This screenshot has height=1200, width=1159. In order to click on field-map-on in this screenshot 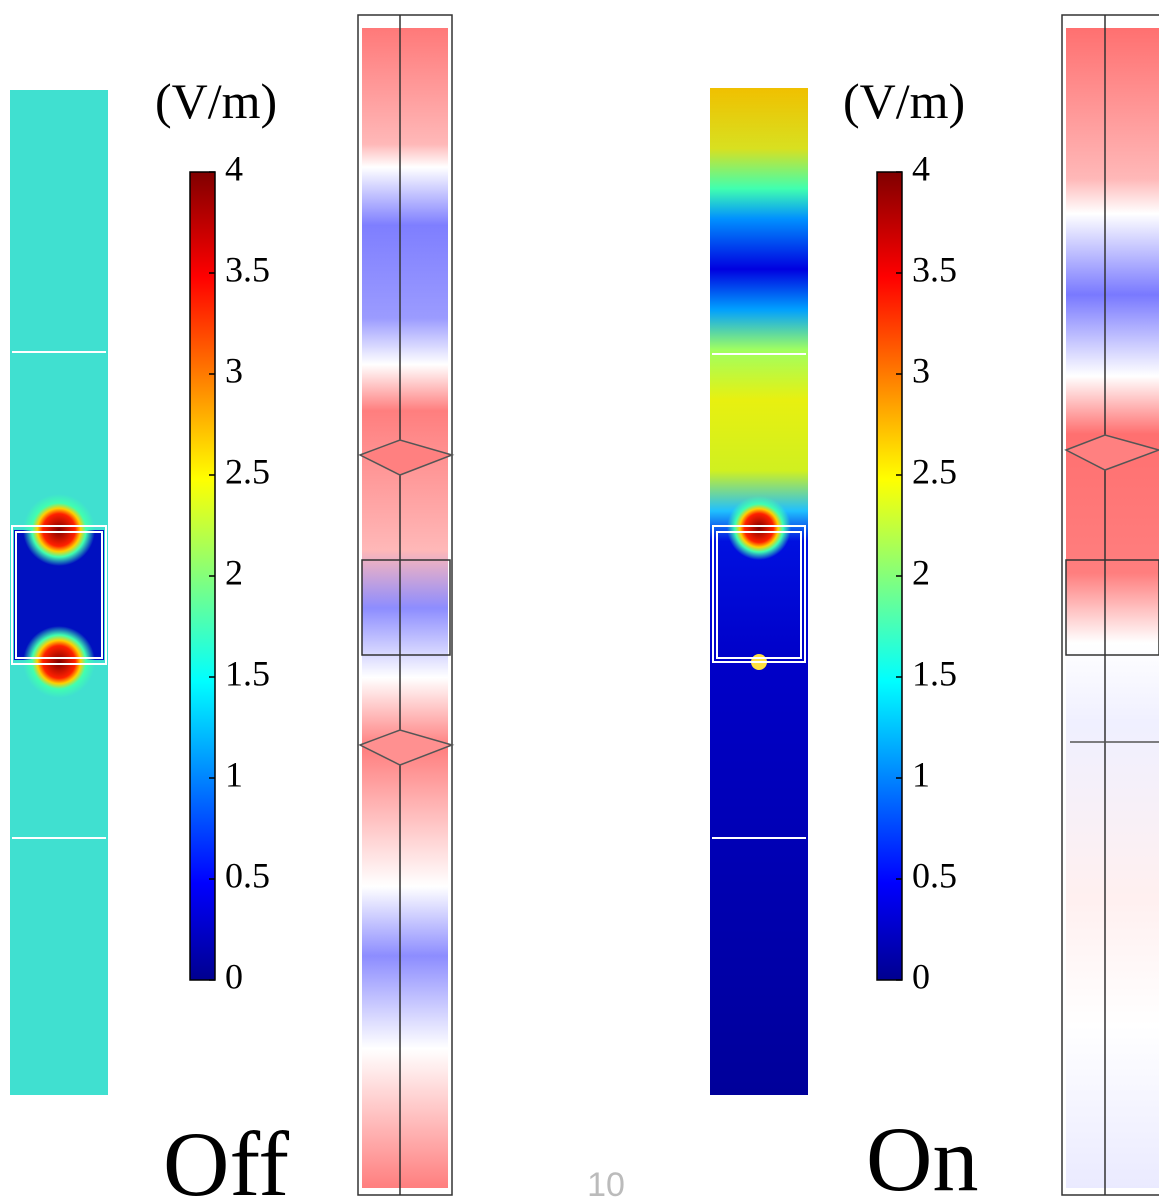, I will do `click(759, 591)`.